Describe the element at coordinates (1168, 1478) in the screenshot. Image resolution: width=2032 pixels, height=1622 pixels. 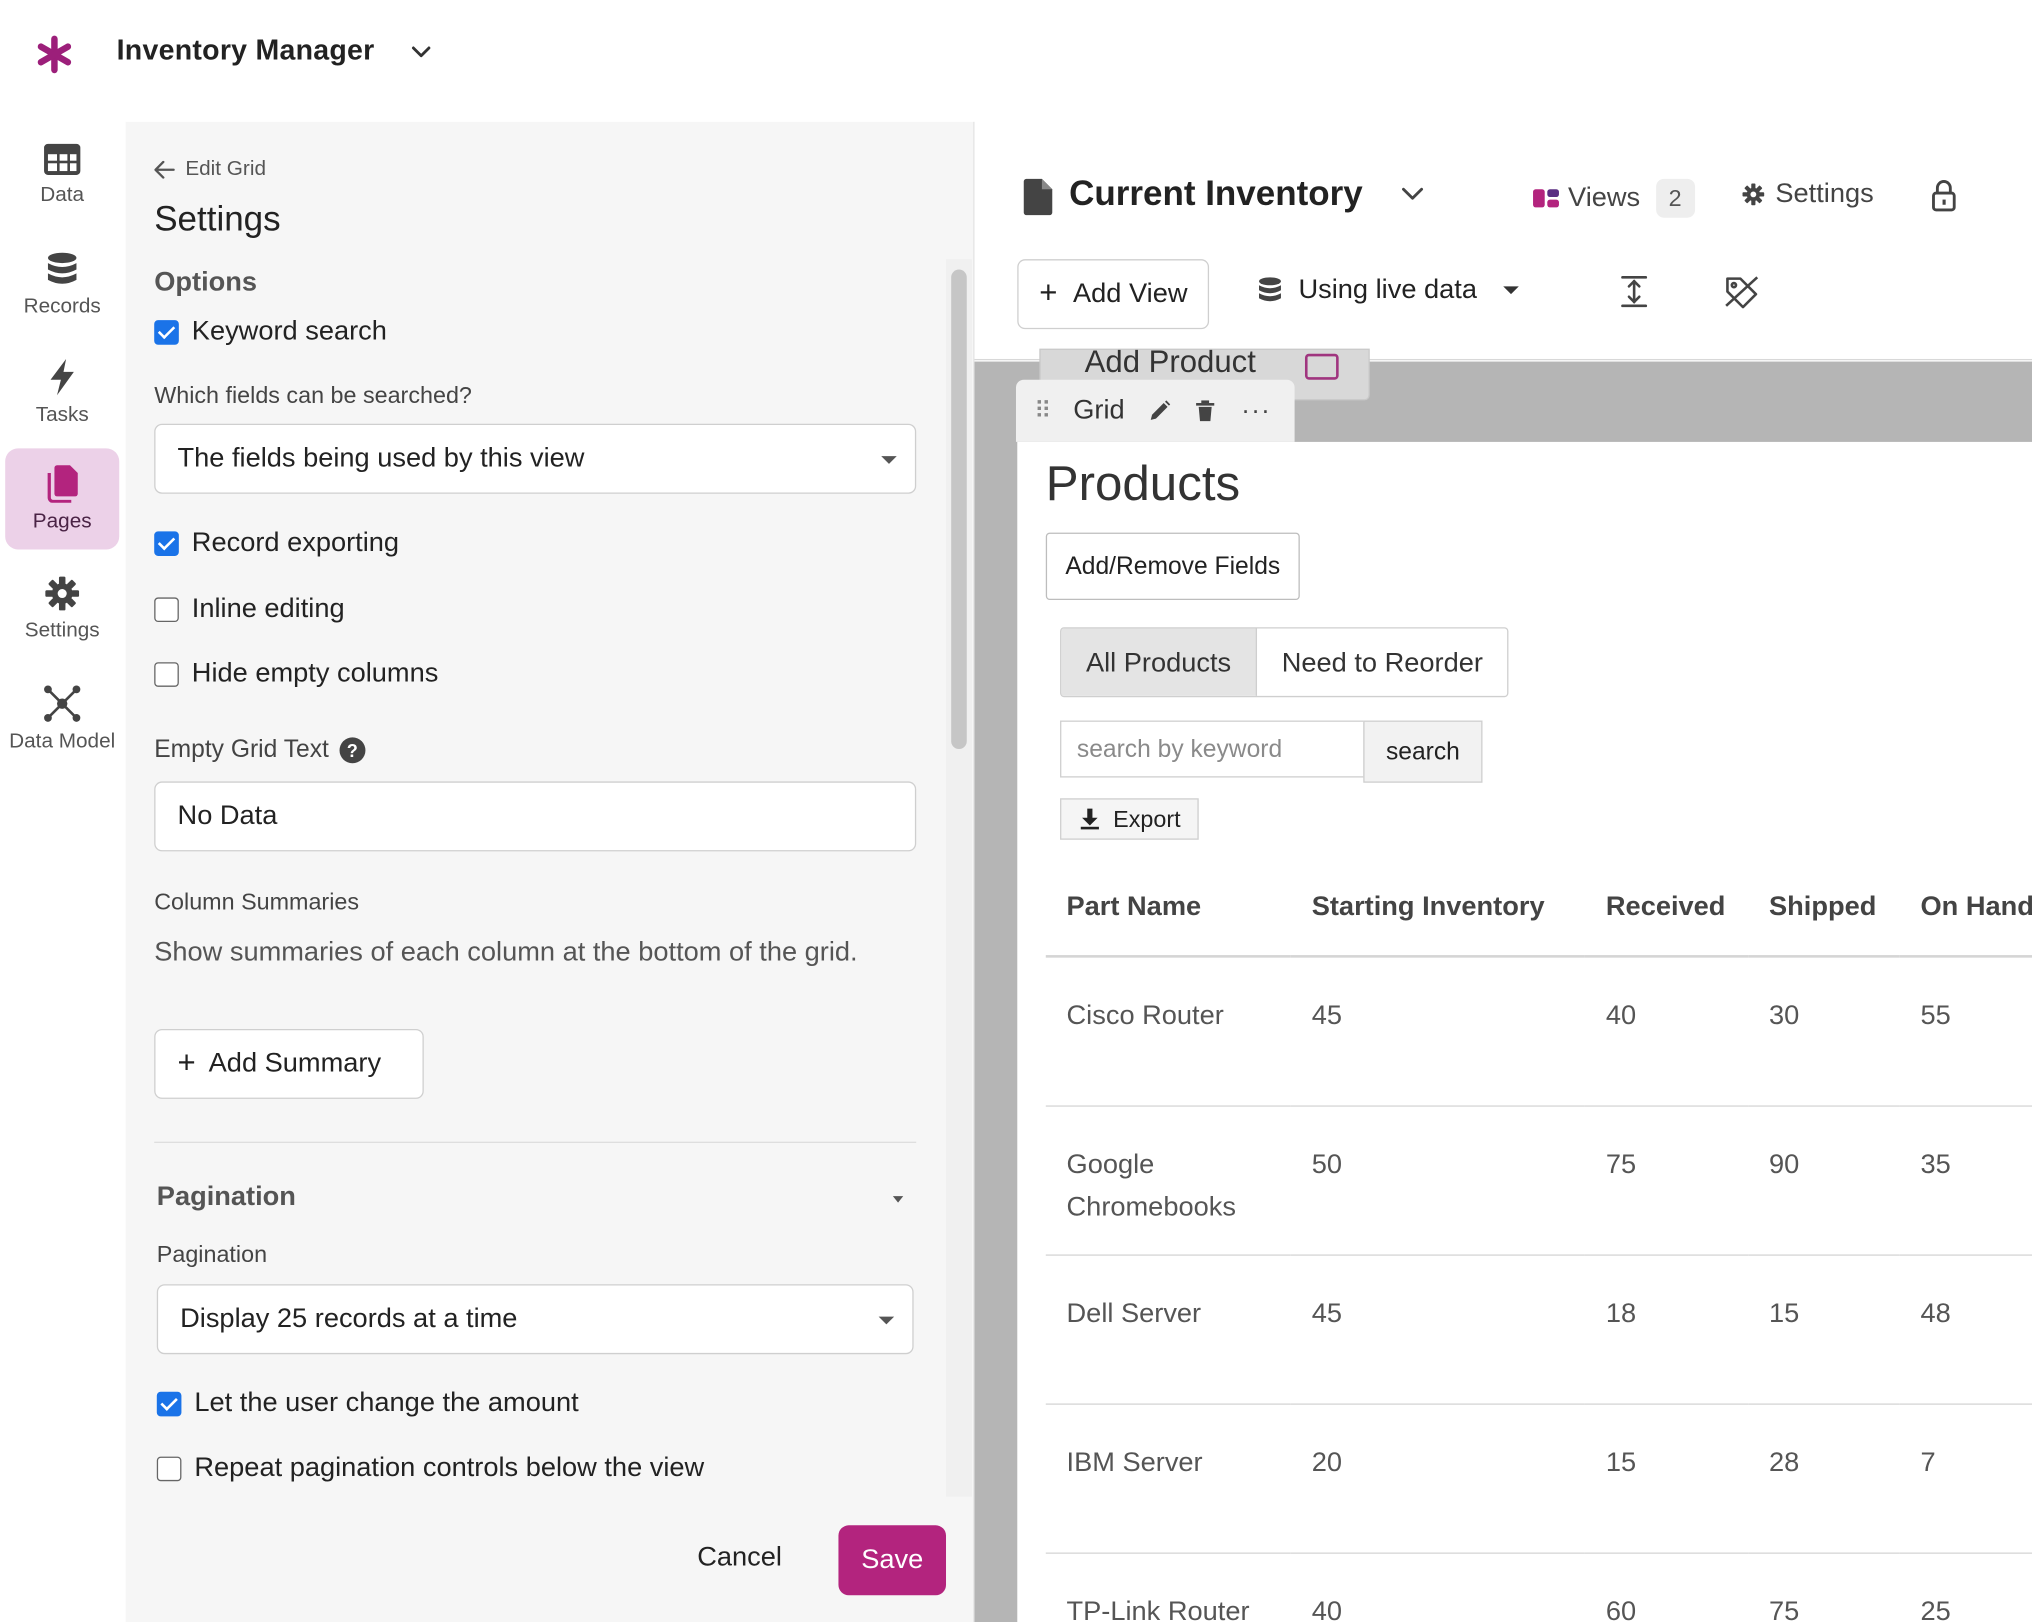
I see `cell-part-name: IBM Server` at that location.